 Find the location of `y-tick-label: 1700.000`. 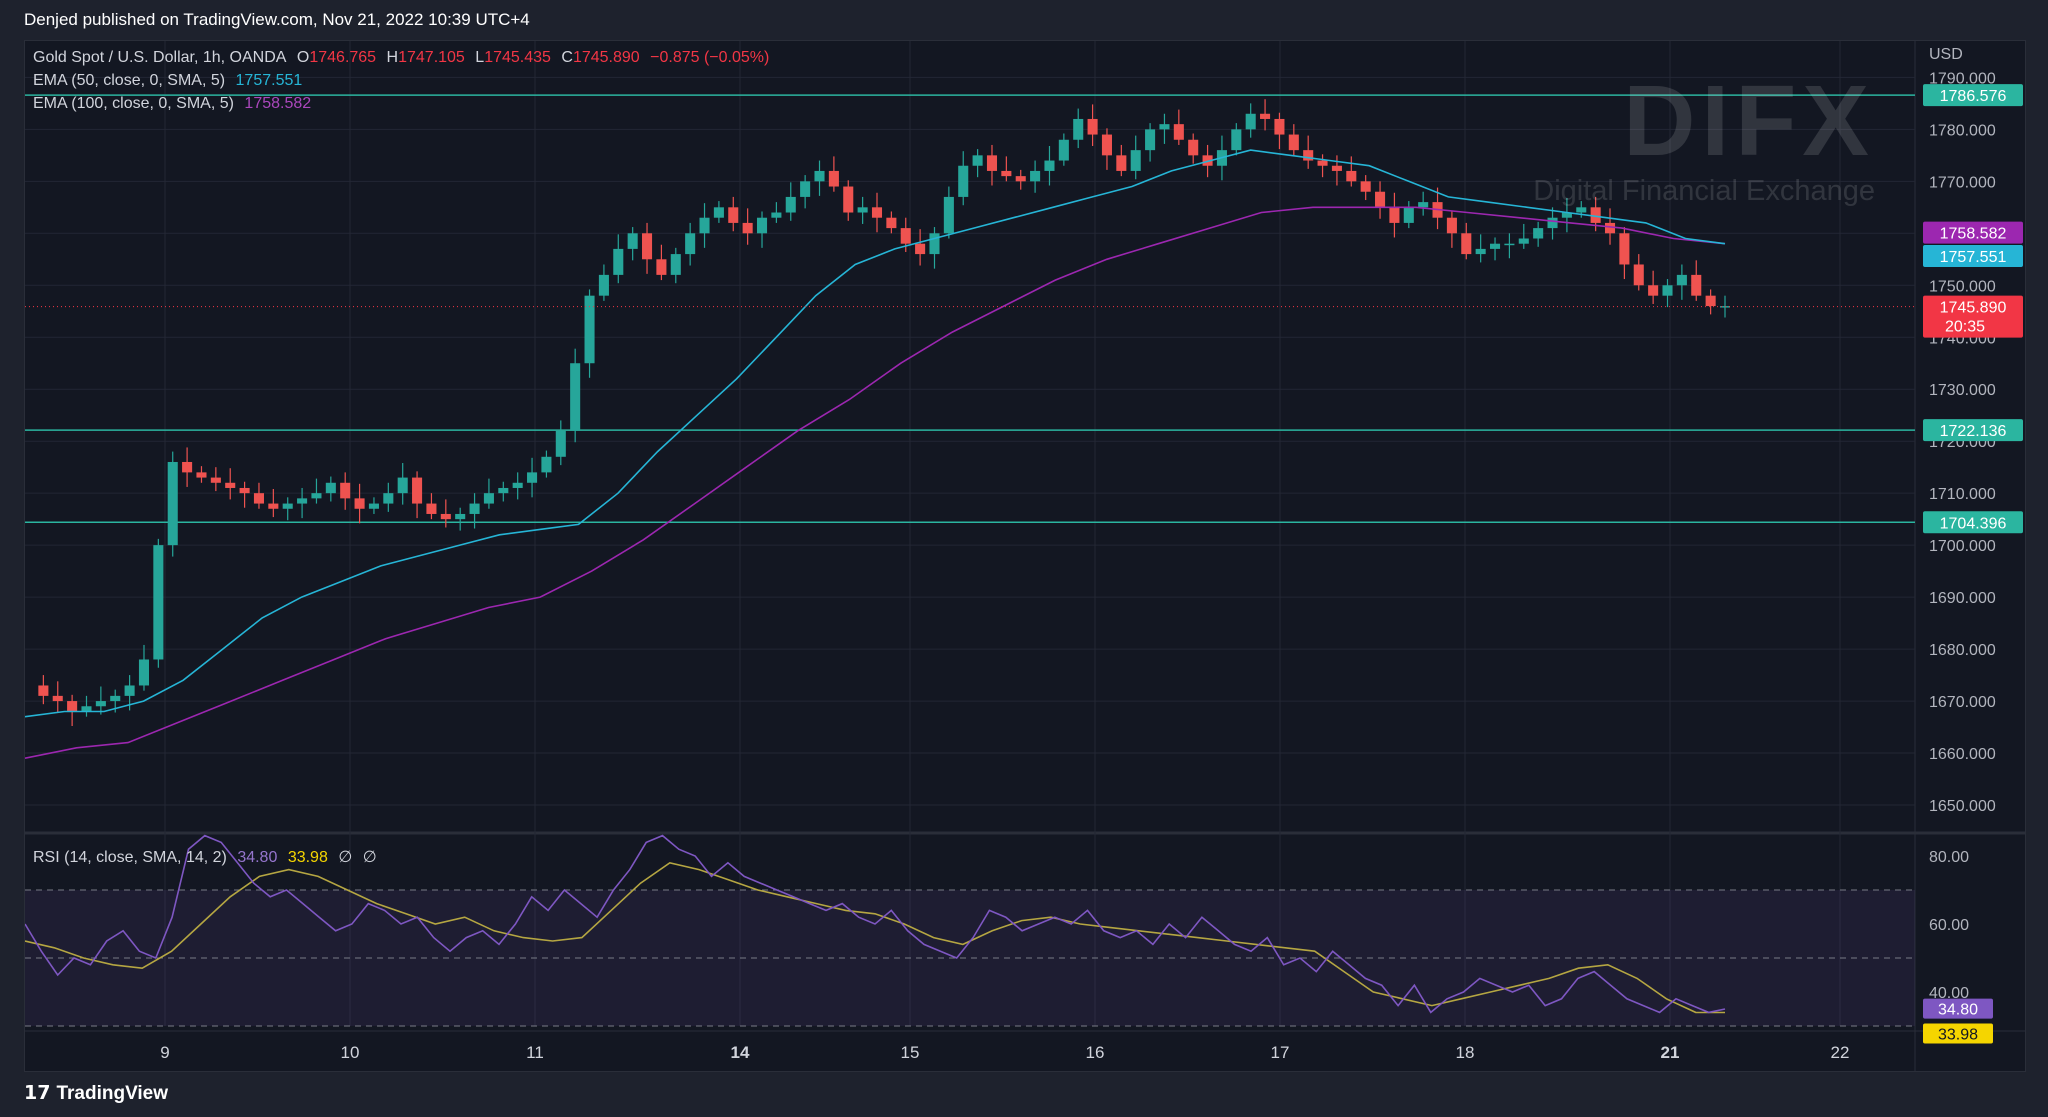

y-tick-label: 1700.000 is located at coordinates (1962, 546).